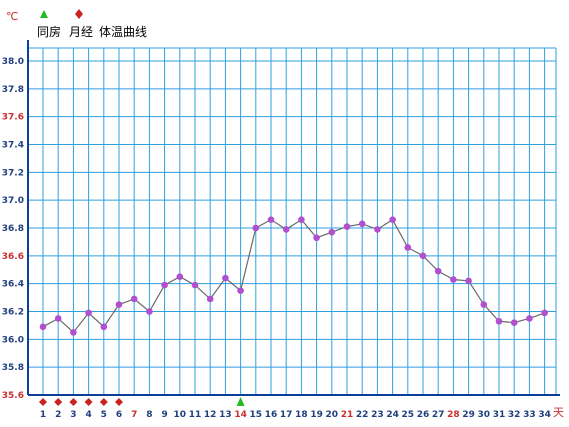 The width and height of the screenshot is (569, 427). What do you see at coordinates (13, 118) in the screenshot?
I see `y-tick-label: 37.6` at bounding box center [13, 118].